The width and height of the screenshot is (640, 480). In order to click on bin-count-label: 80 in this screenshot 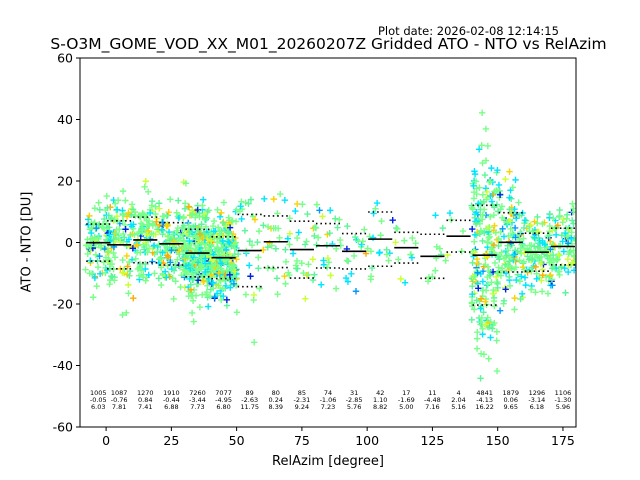, I will do `click(276, 393)`.